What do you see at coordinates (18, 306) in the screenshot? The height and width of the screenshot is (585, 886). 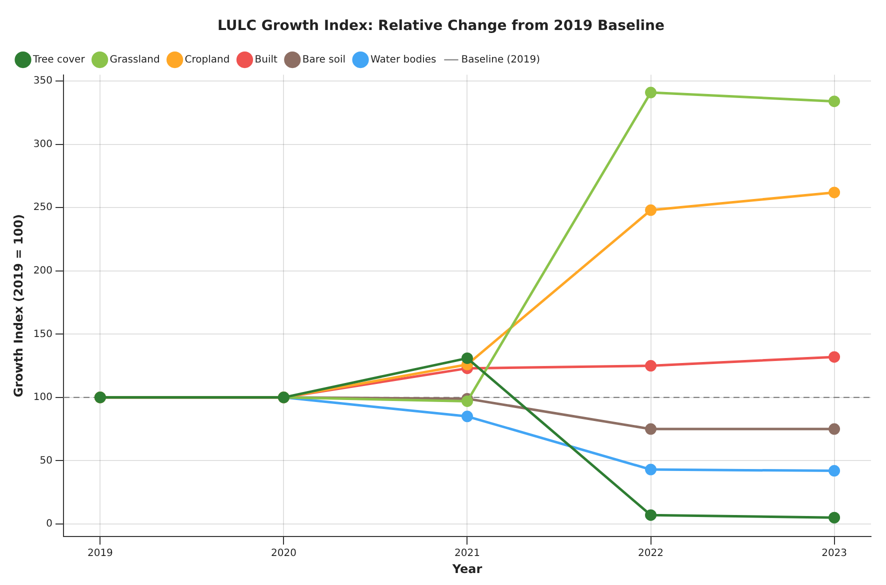 I see `y-axis-title: Growth Index (2019 = 100)` at bounding box center [18, 306].